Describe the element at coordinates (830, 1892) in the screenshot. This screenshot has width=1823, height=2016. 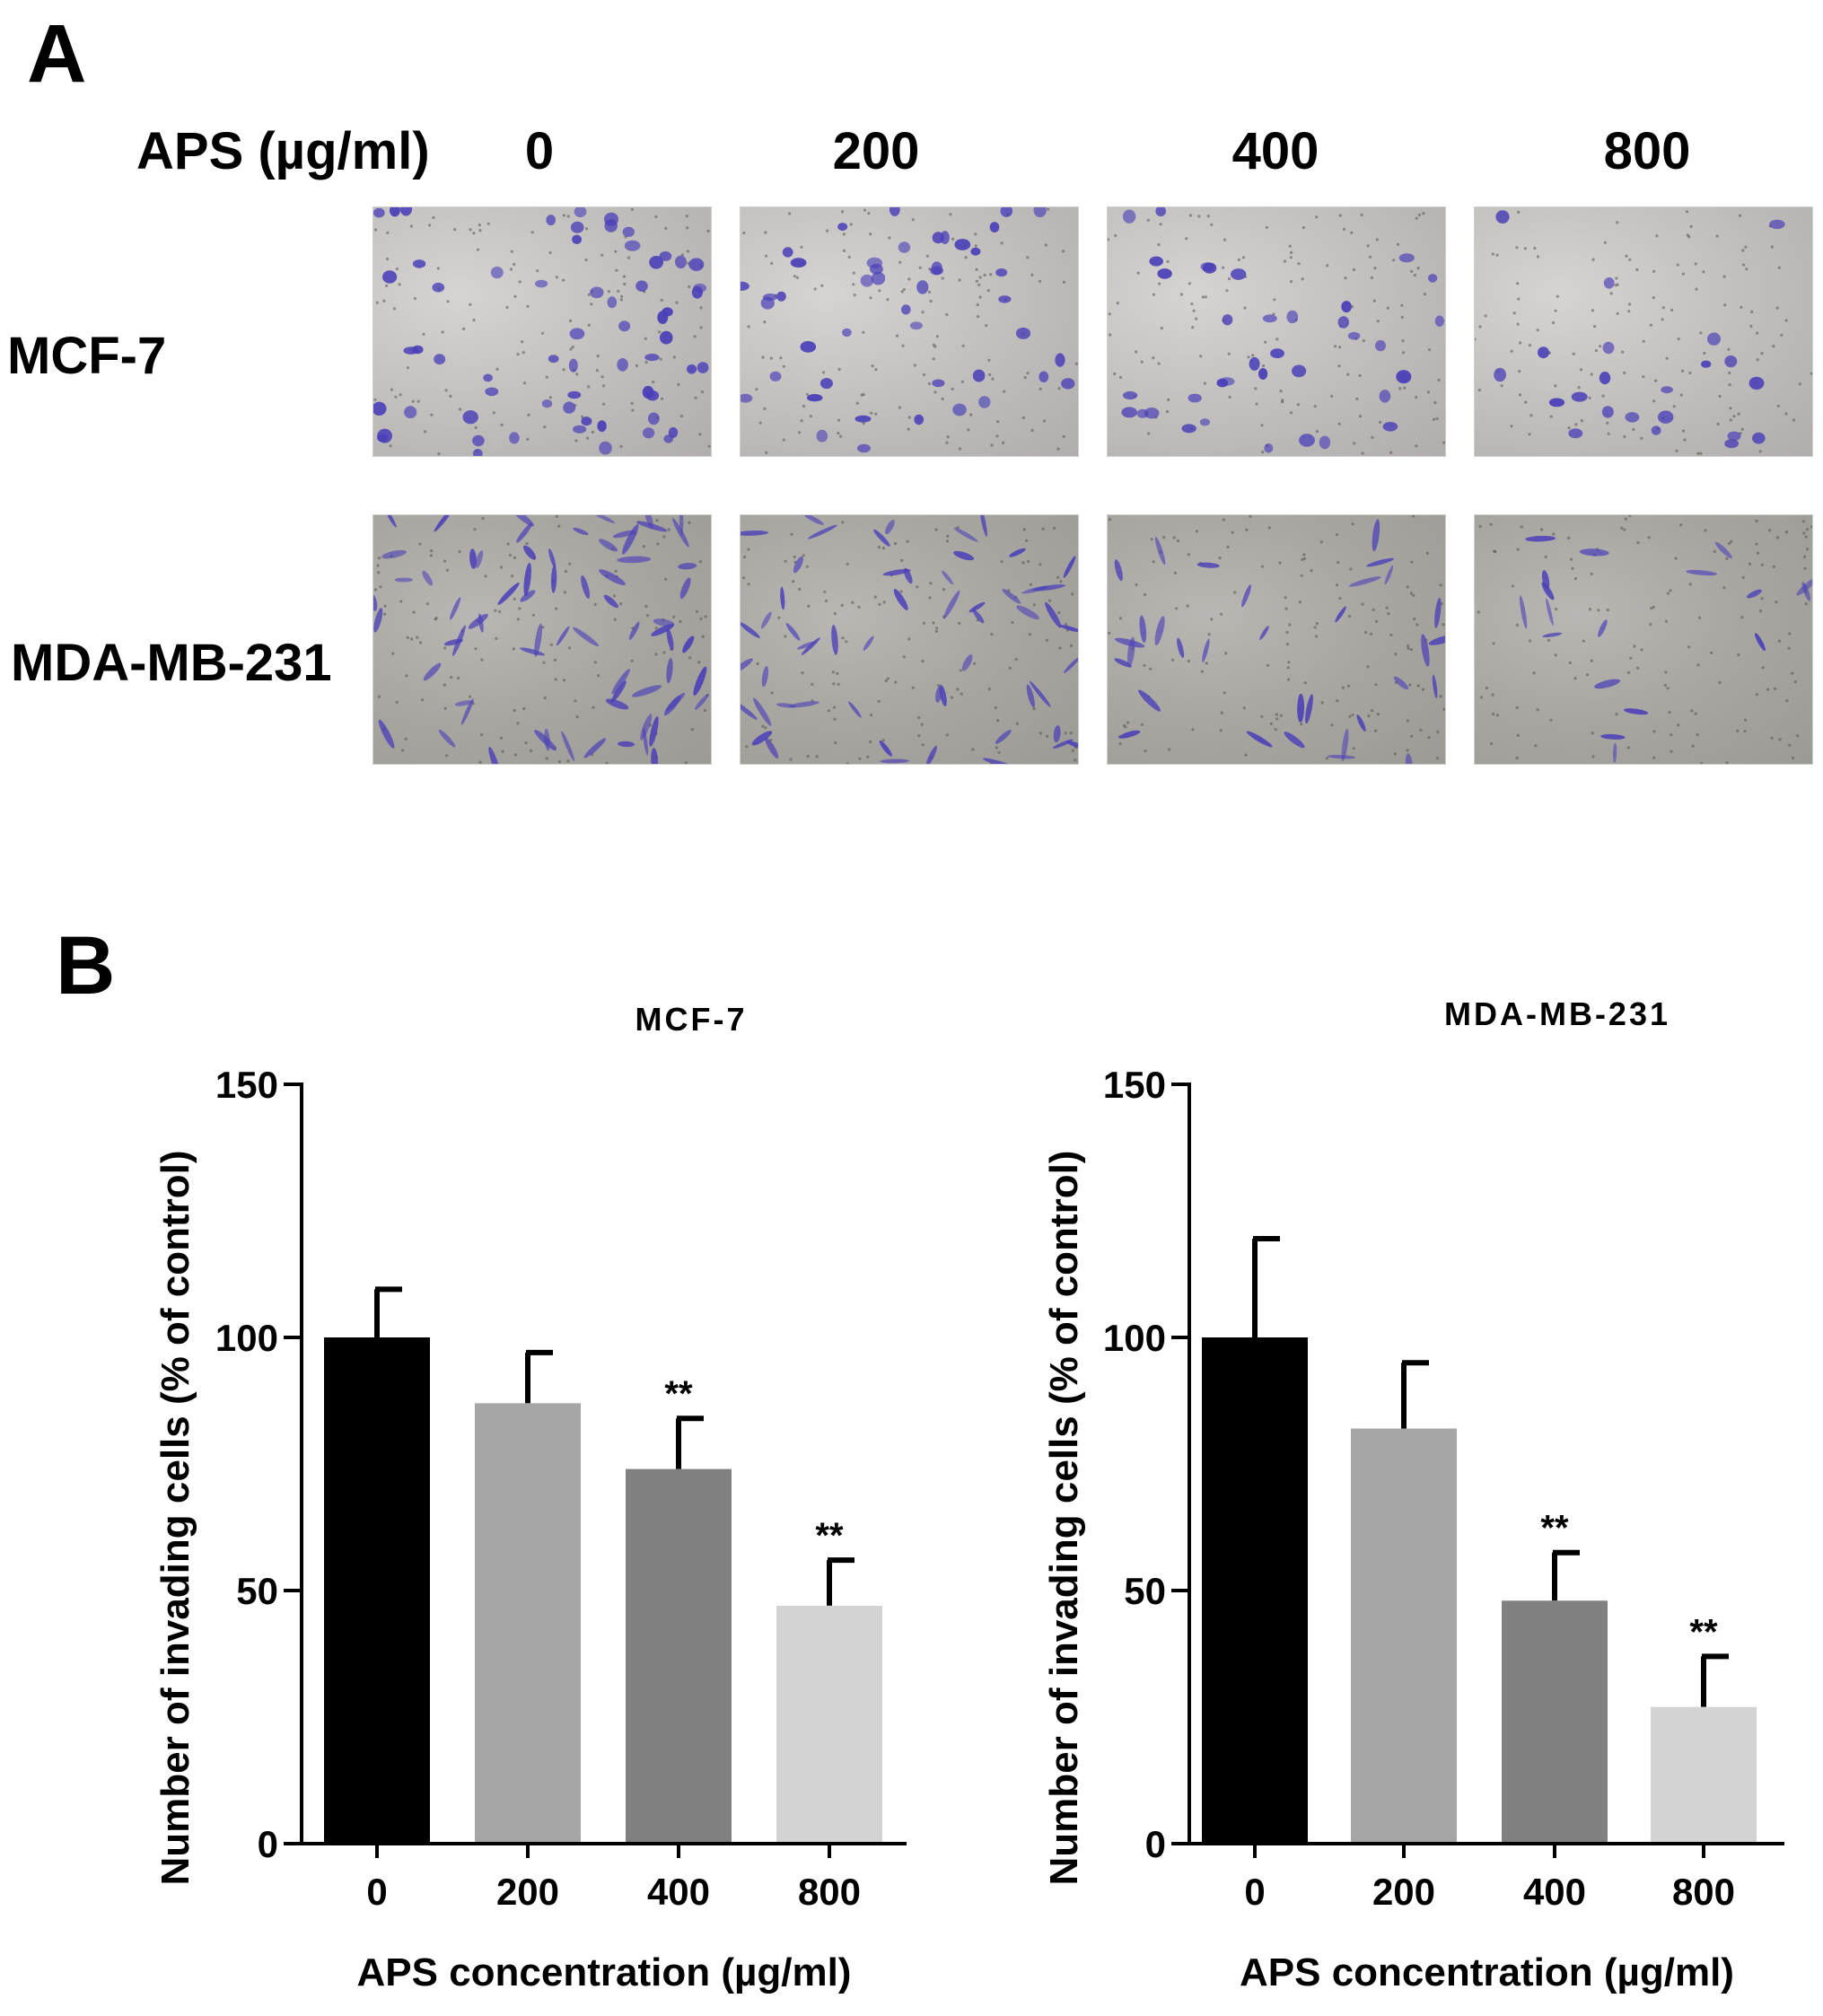
I see `chart-0-xtick-3: 800` at that location.